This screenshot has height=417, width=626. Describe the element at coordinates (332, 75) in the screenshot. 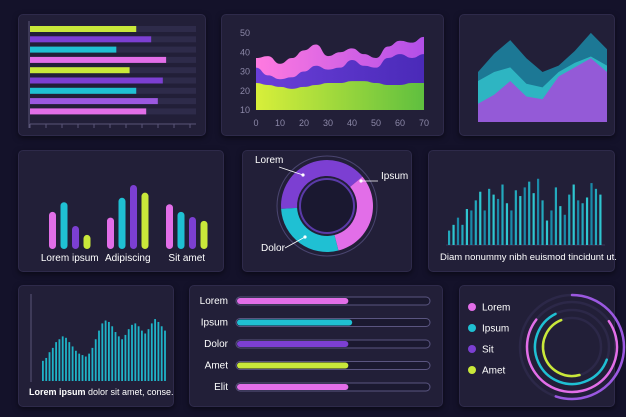

I see `area-chart-panel: 50 40 30 20 10 0 10 20 30 40 50 60 70` at that location.